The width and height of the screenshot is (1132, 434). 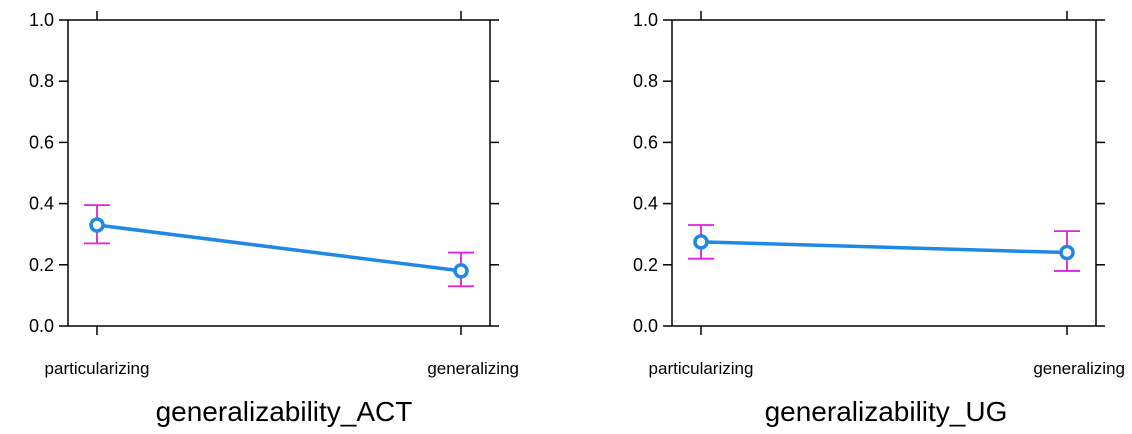 I want to click on x-axis-label: generalizability_ACT, so click(x=284, y=411).